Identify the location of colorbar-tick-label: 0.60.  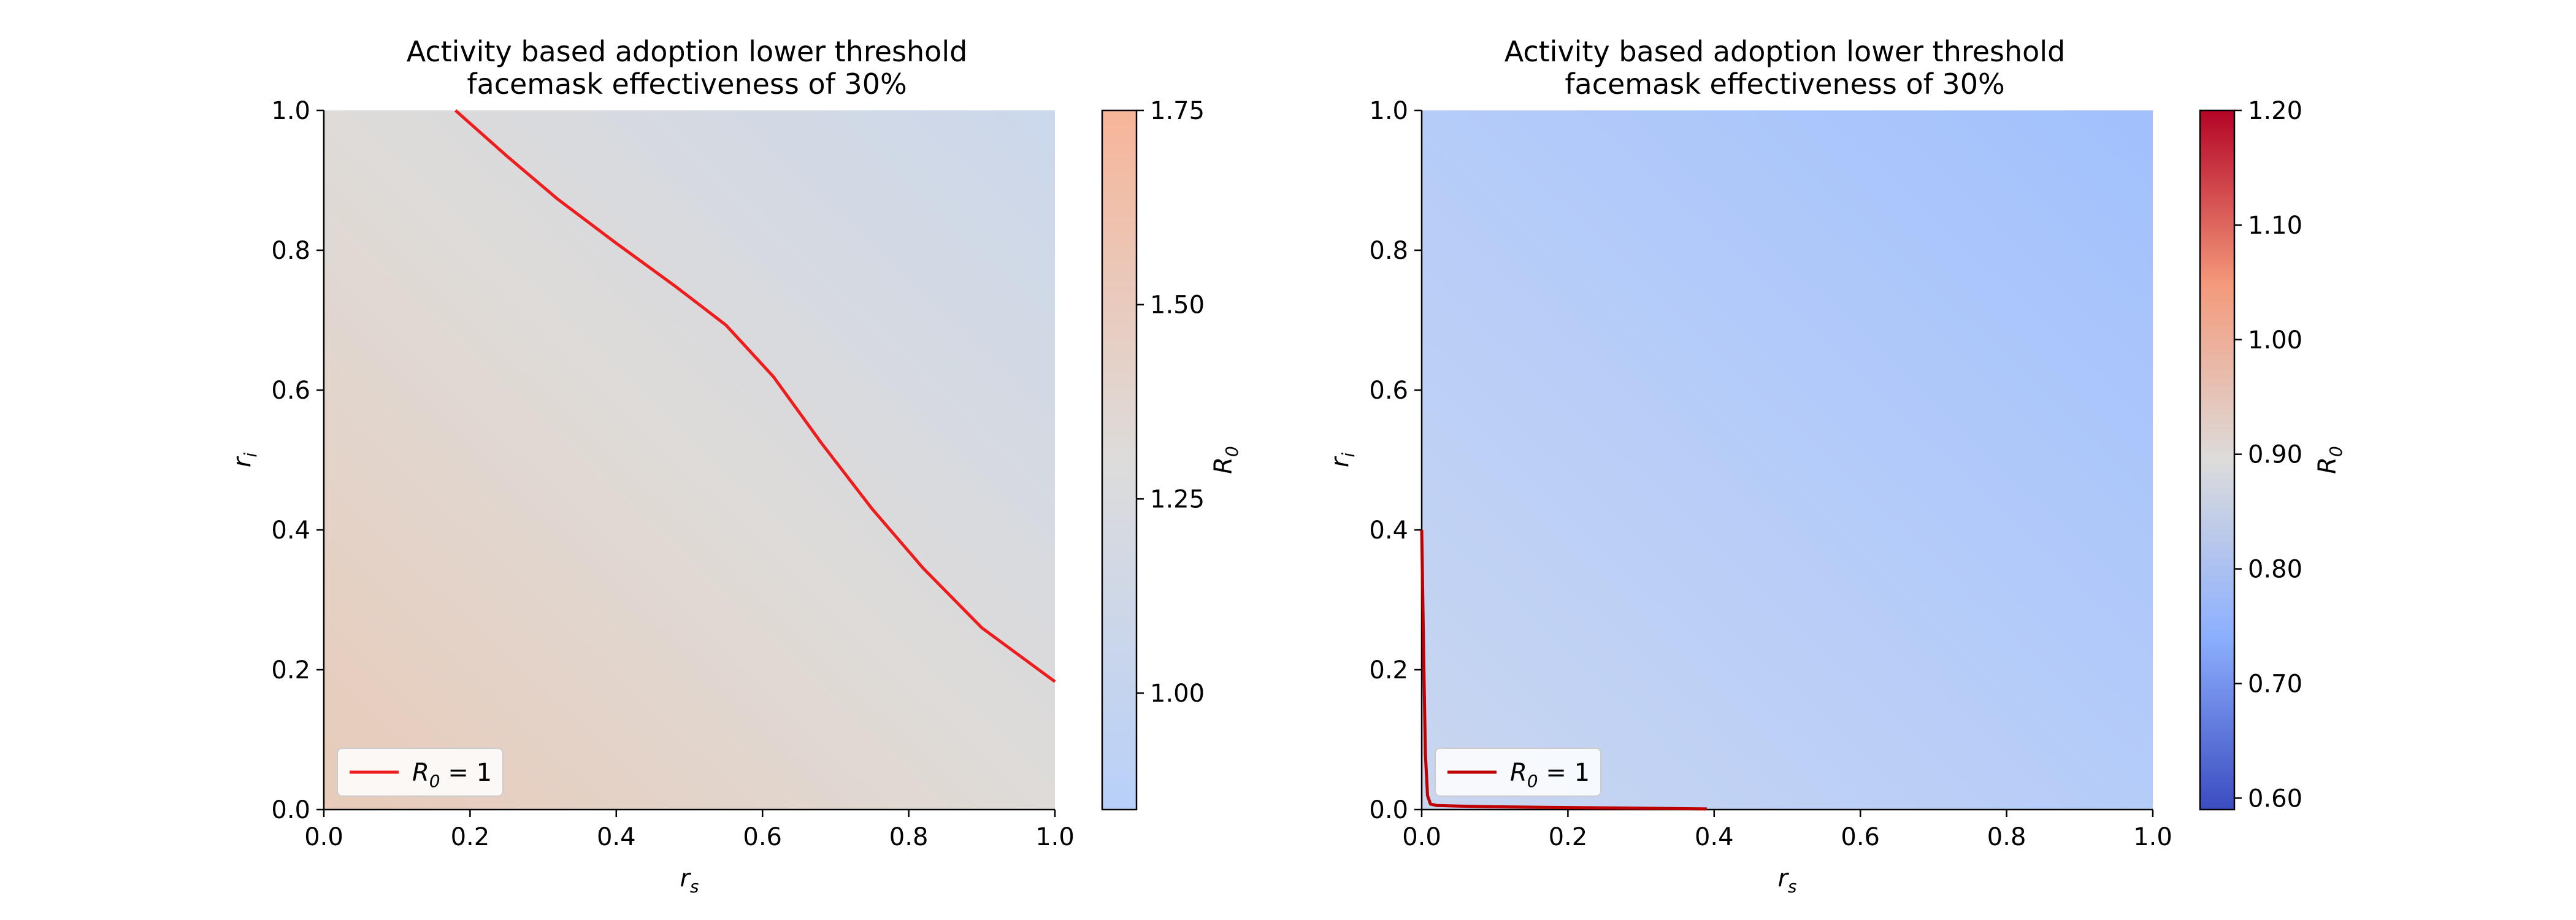
(2275, 798).